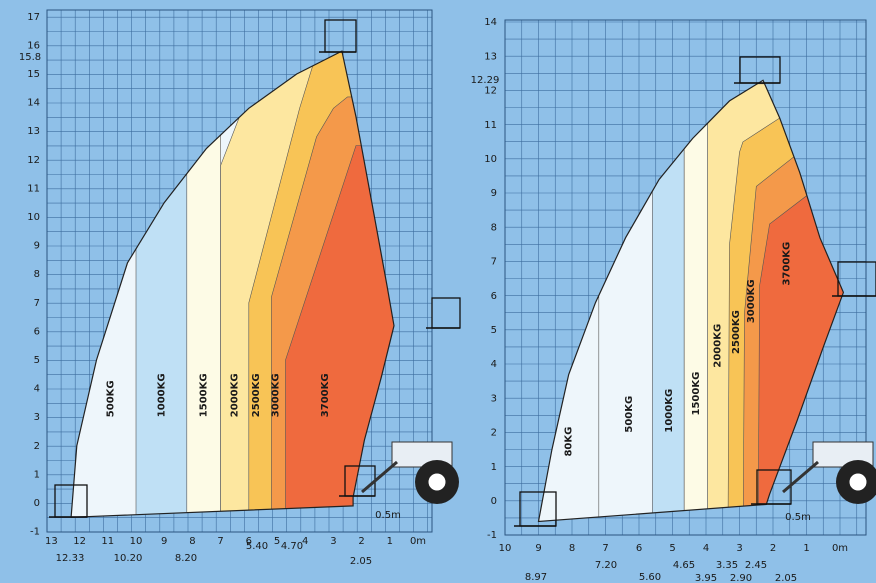 This screenshot has width=876, height=583. Describe the element at coordinates (485, 80) in the screenshot. I see `max-height-label: 12.29` at that location.